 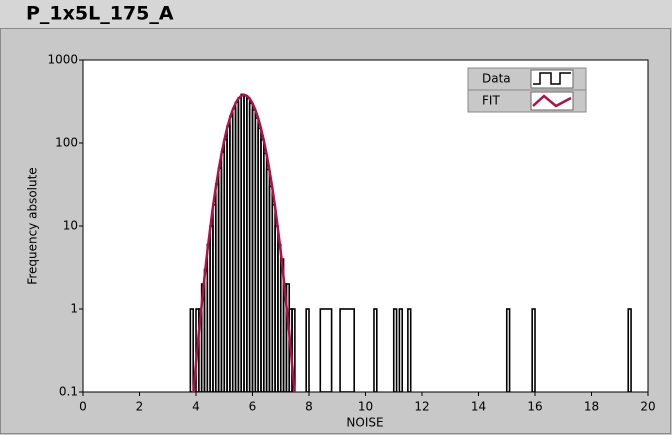 What do you see at coordinates (33, 225) in the screenshot?
I see `y-axis-label: Frequency absolute` at bounding box center [33, 225].